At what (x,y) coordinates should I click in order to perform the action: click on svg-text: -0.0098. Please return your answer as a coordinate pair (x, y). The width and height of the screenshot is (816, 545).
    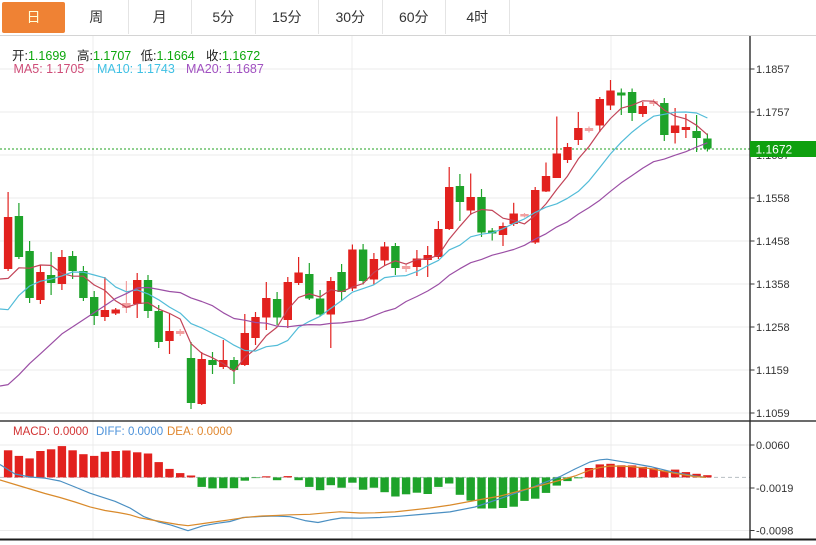
    Looking at the image, I should click on (774, 532).